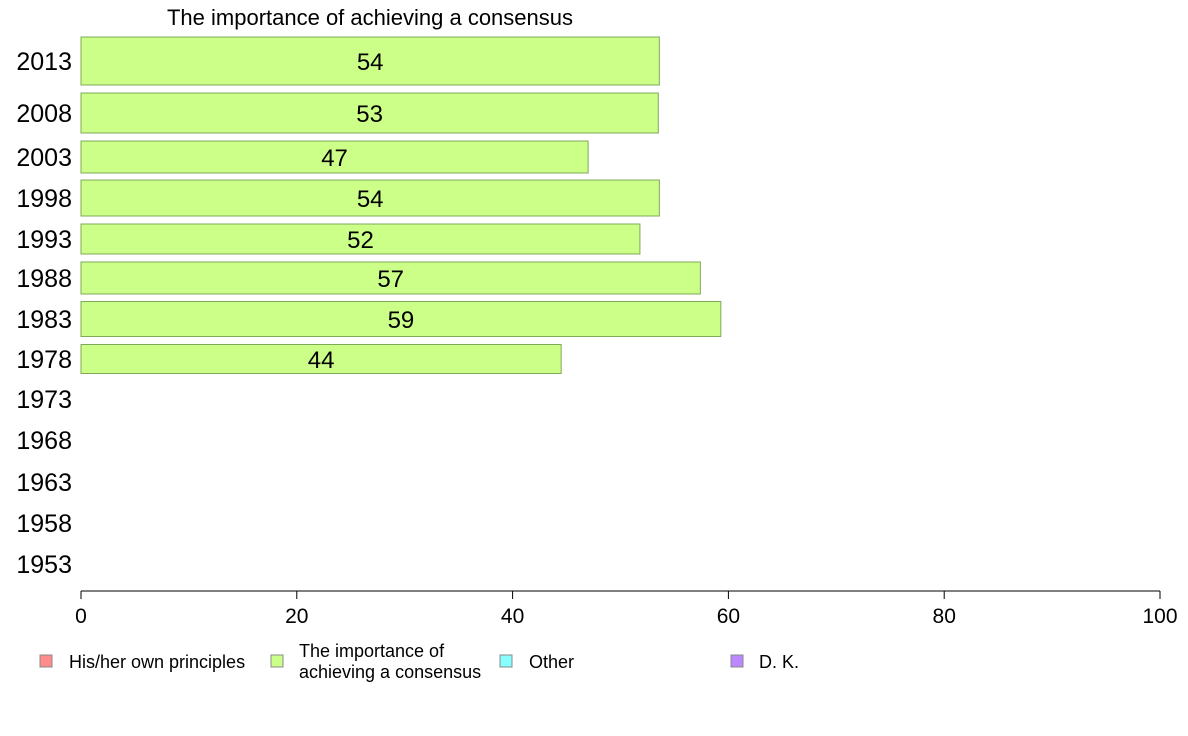 Image resolution: width=1188 pixels, height=736 pixels. I want to click on year-label-1958: 1958, so click(44, 524).